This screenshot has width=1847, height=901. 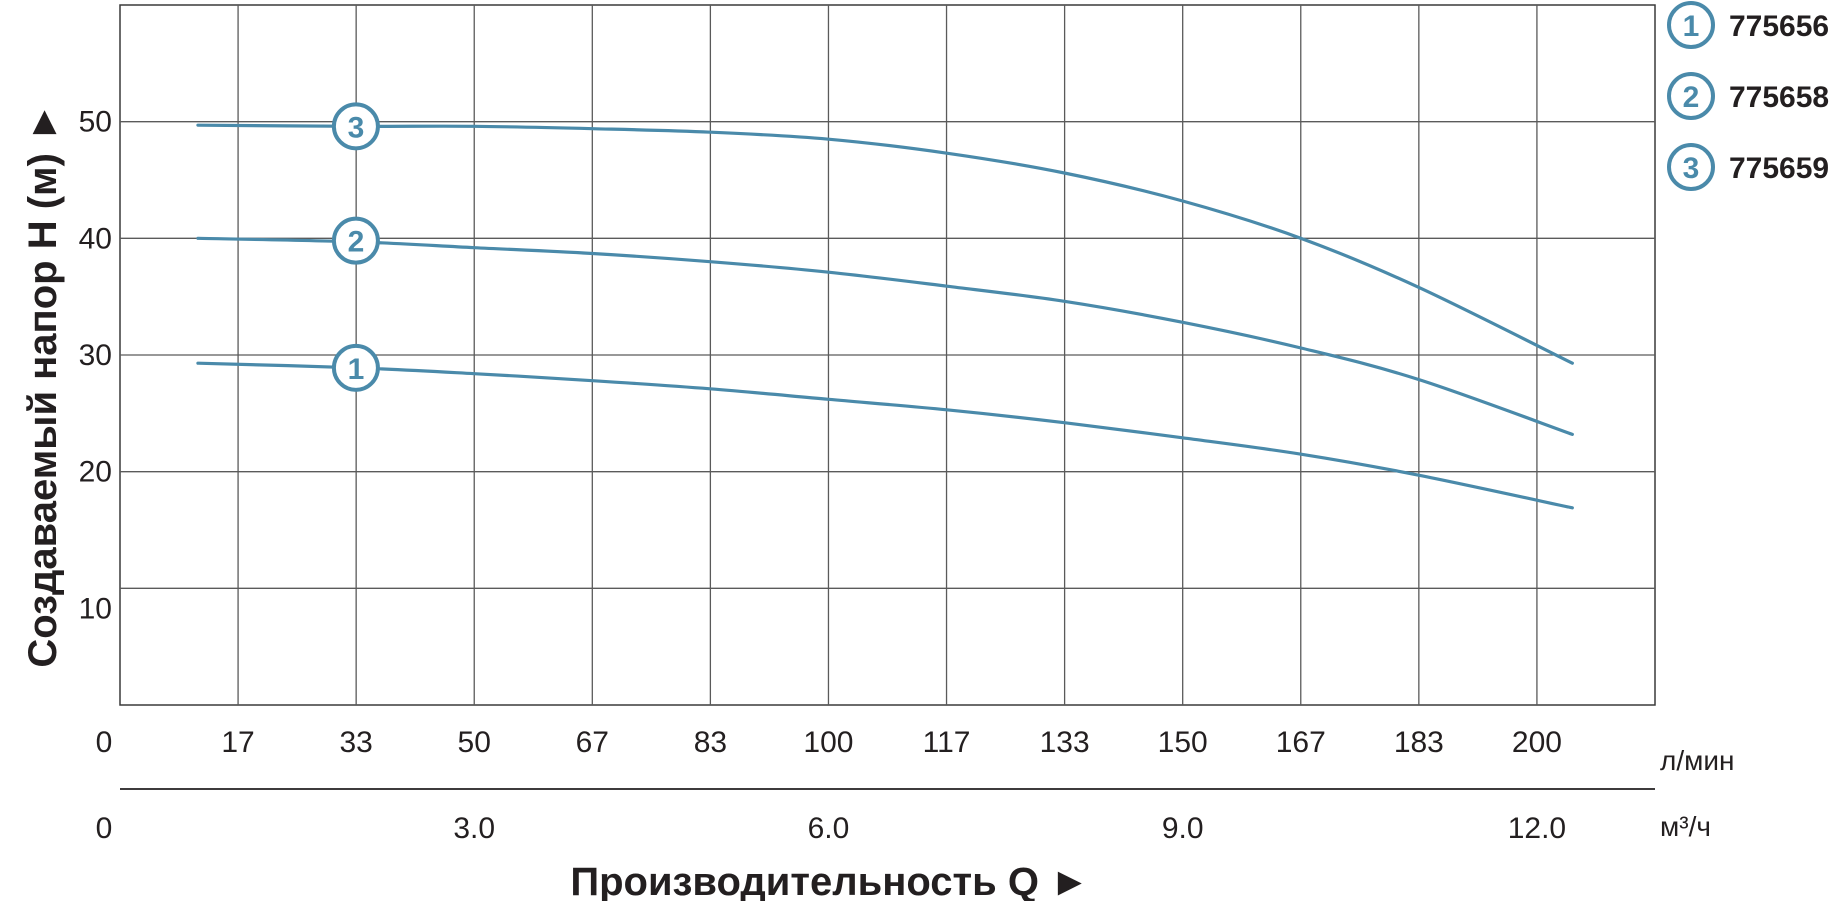 What do you see at coordinates (1779, 26) in the screenshot?
I see `legend-label: 775656` at bounding box center [1779, 26].